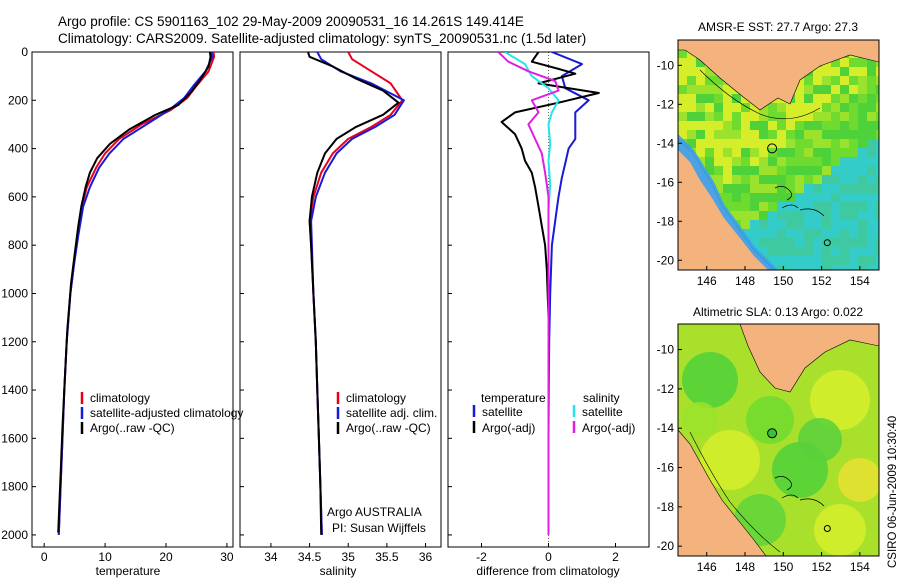 The height and width of the screenshot is (580, 900). Describe the element at coordinates (615, 557) in the screenshot. I see `difference-xtick-label: 2` at that location.